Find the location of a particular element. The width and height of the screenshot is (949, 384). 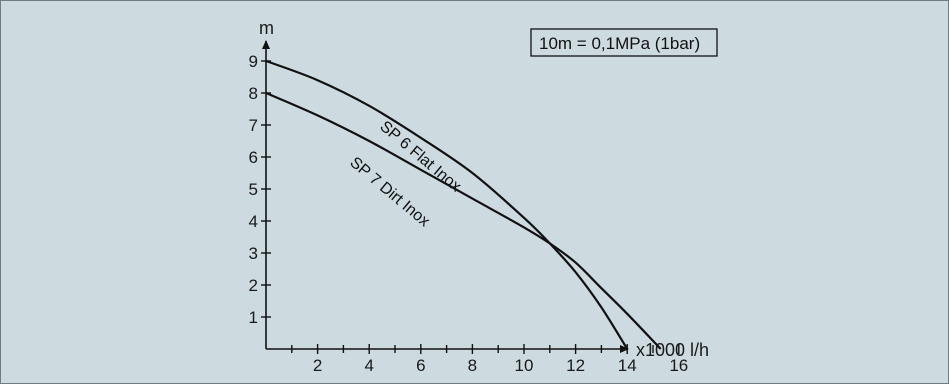

y-tick-label: 6 is located at coordinates (253, 157).